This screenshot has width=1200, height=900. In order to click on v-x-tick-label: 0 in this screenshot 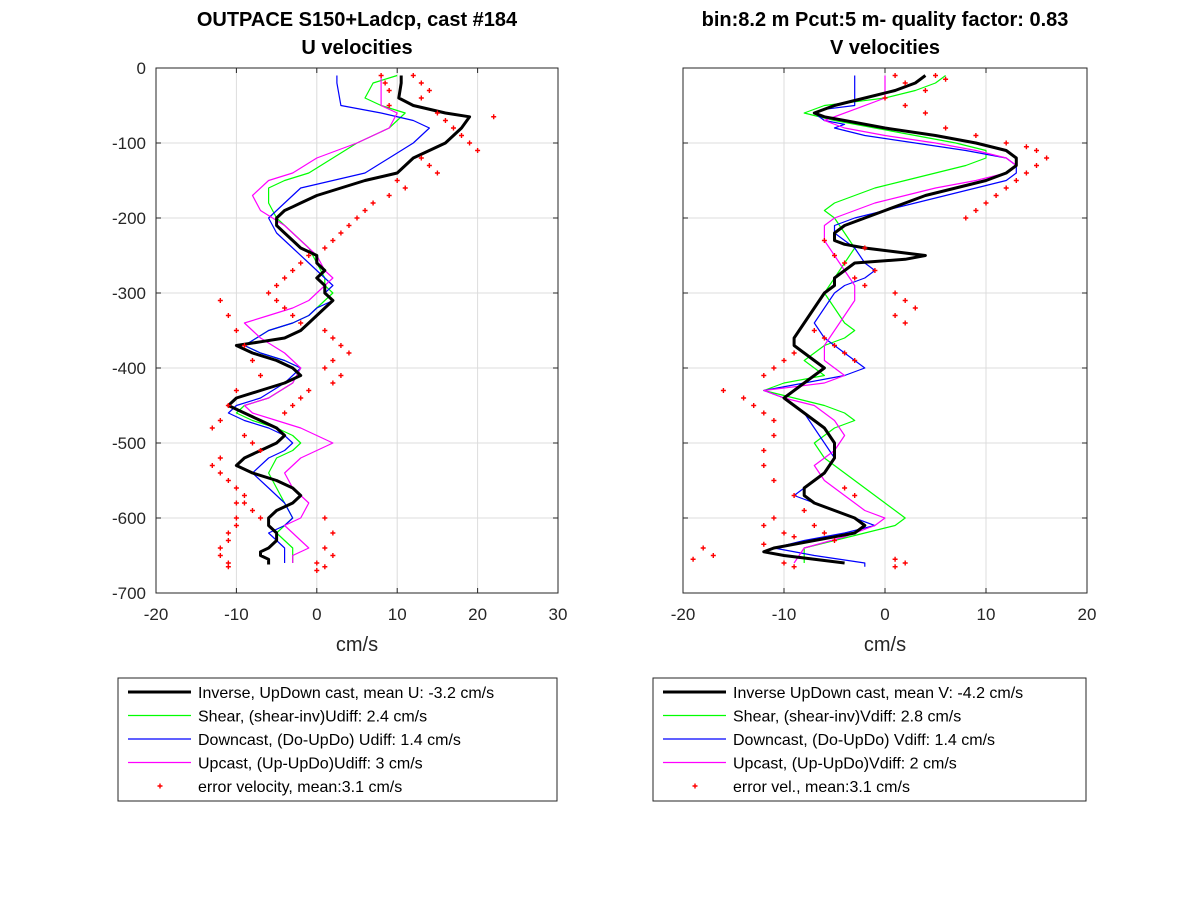, I will do `click(884, 614)`.